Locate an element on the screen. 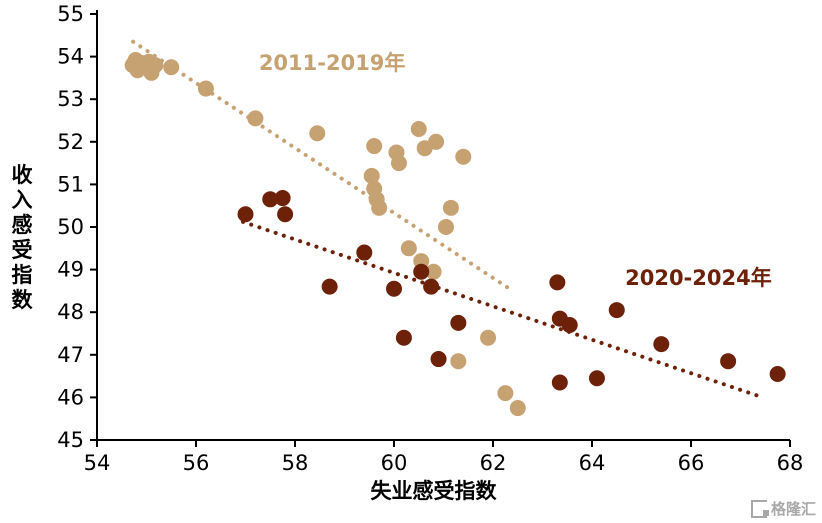 The height and width of the screenshot is (523, 822). y-tick-label: 48 is located at coordinates (70, 312).